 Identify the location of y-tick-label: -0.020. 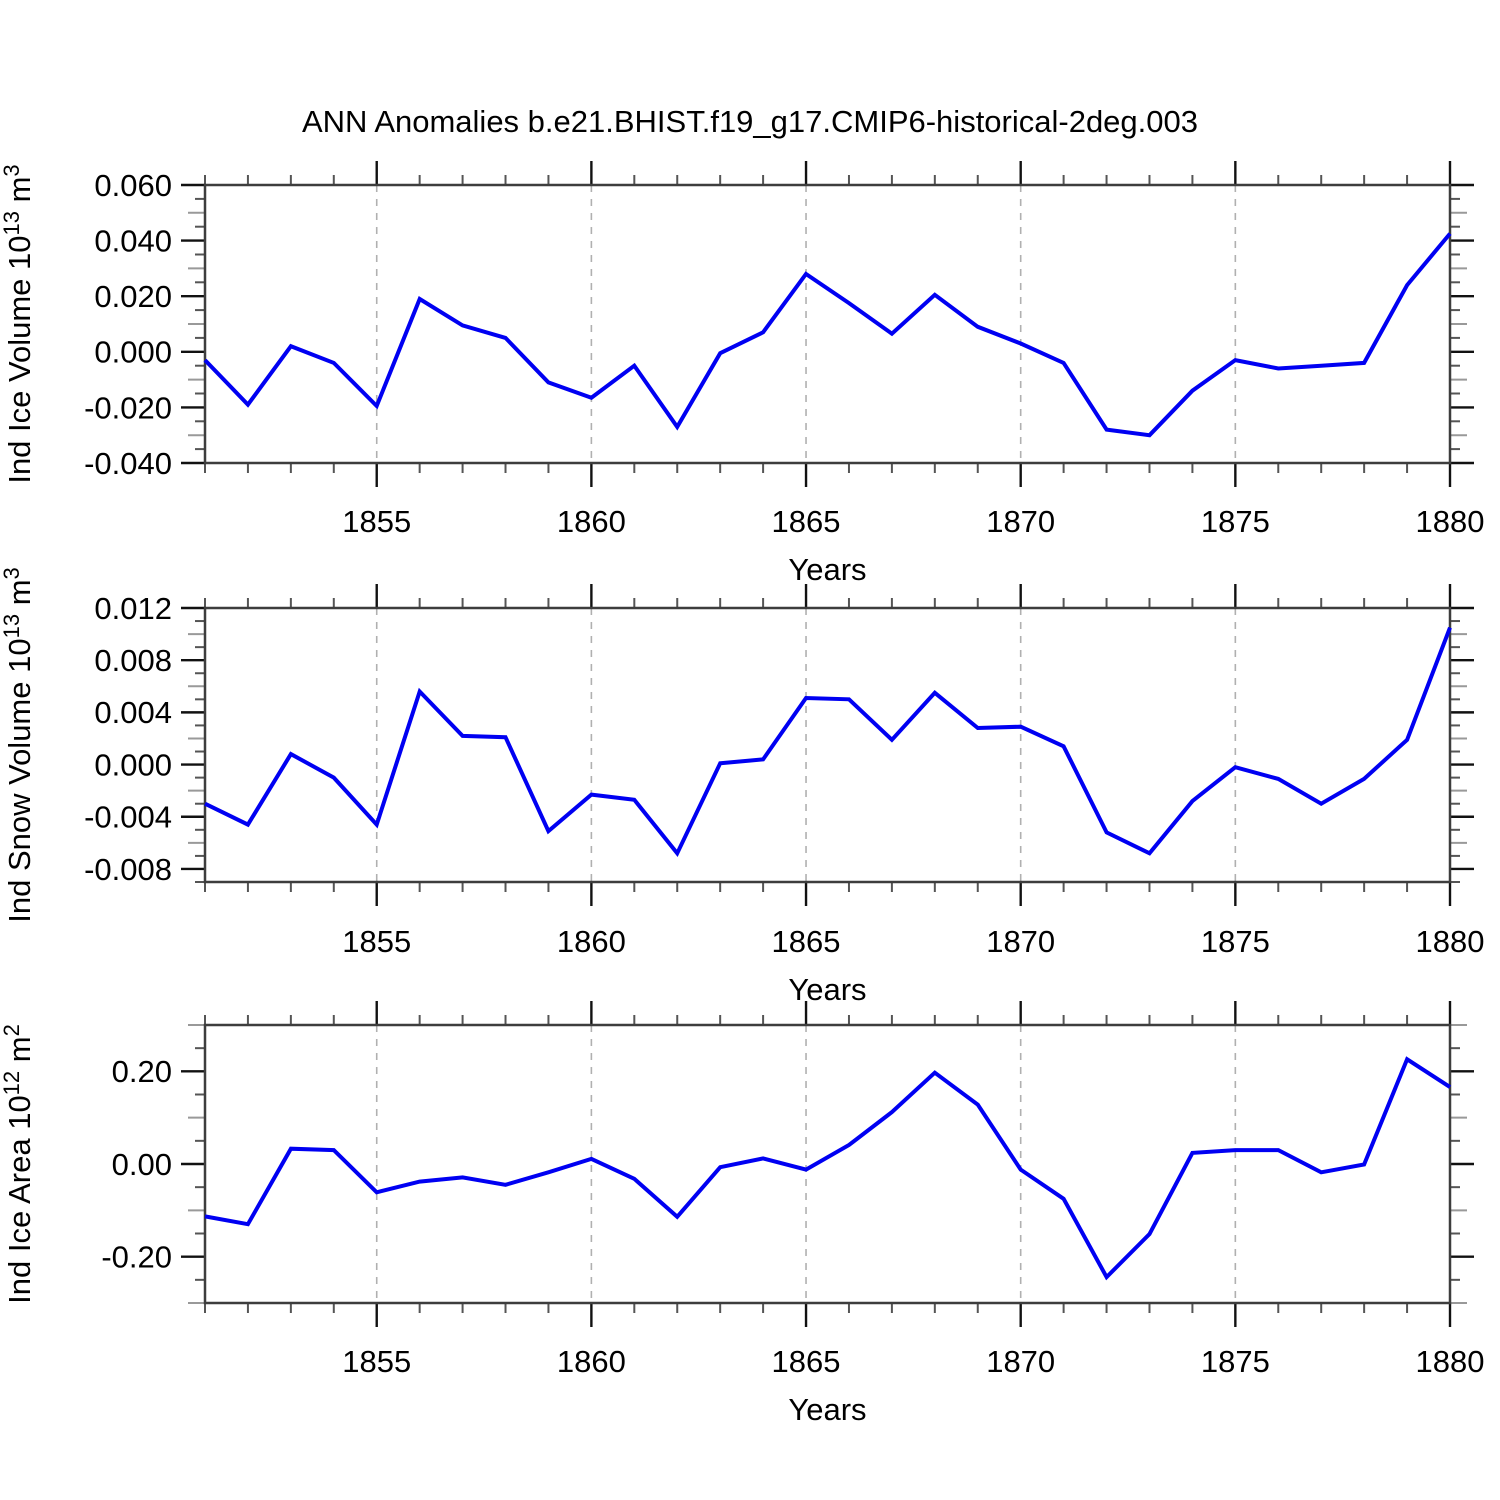
(128, 407).